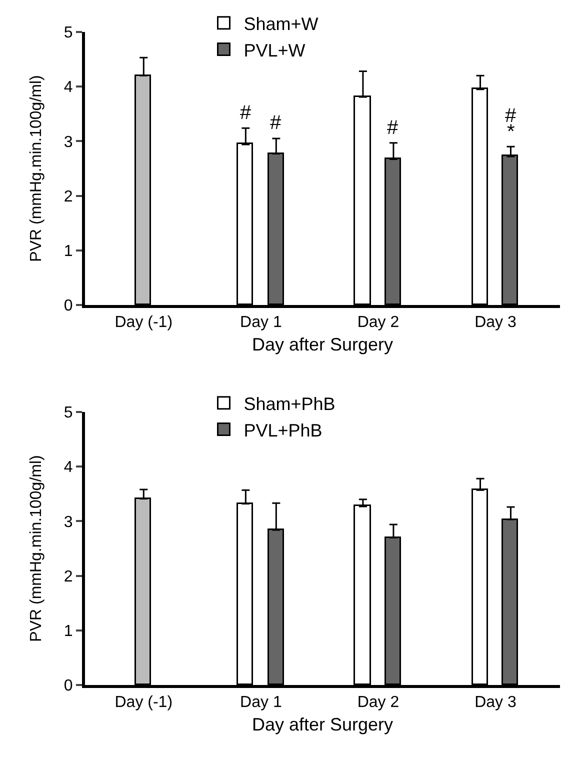 The width and height of the screenshot is (565, 761). Describe the element at coordinates (290, 404) in the screenshot. I see `legend-label: Sham+PhB` at that location.